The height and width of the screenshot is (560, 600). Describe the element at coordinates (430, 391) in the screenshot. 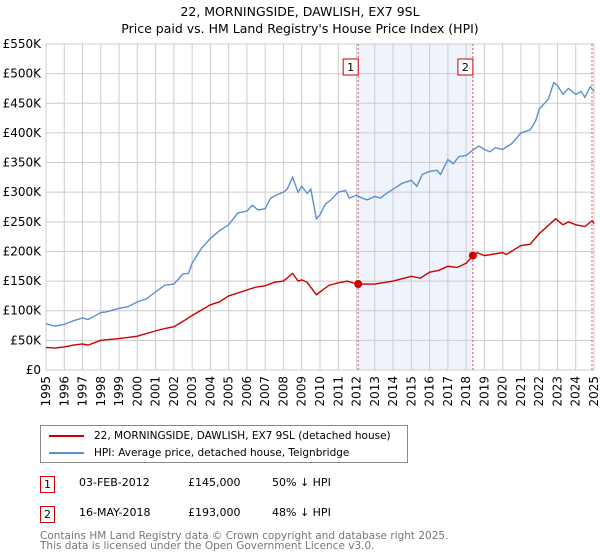

I see `x-tick-label: 2016` at that location.